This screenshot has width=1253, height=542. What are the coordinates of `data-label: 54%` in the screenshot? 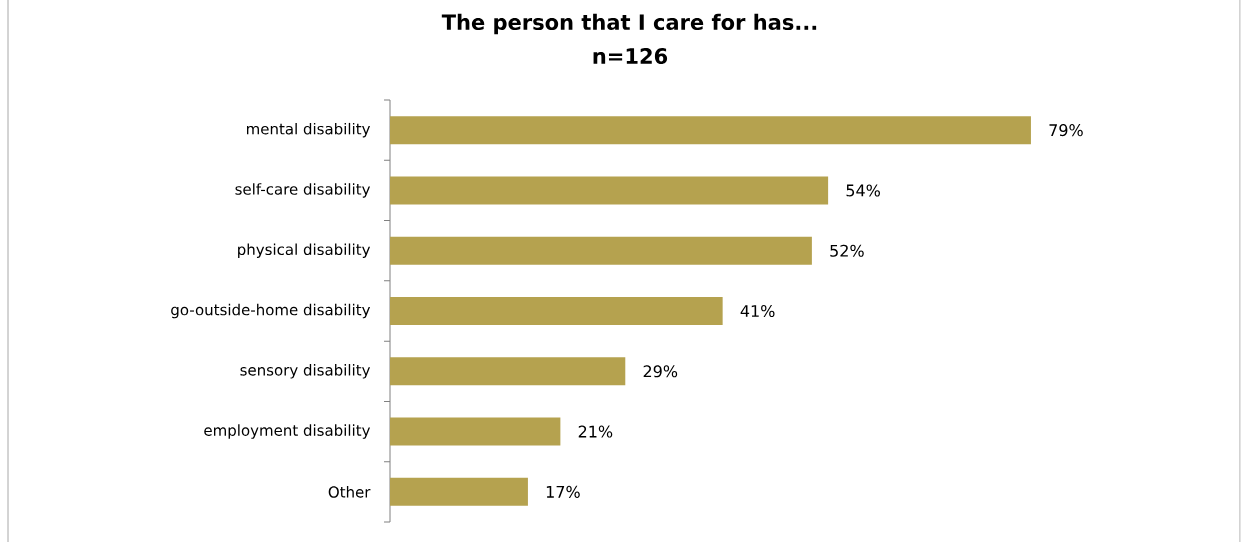 It's located at (863, 190).